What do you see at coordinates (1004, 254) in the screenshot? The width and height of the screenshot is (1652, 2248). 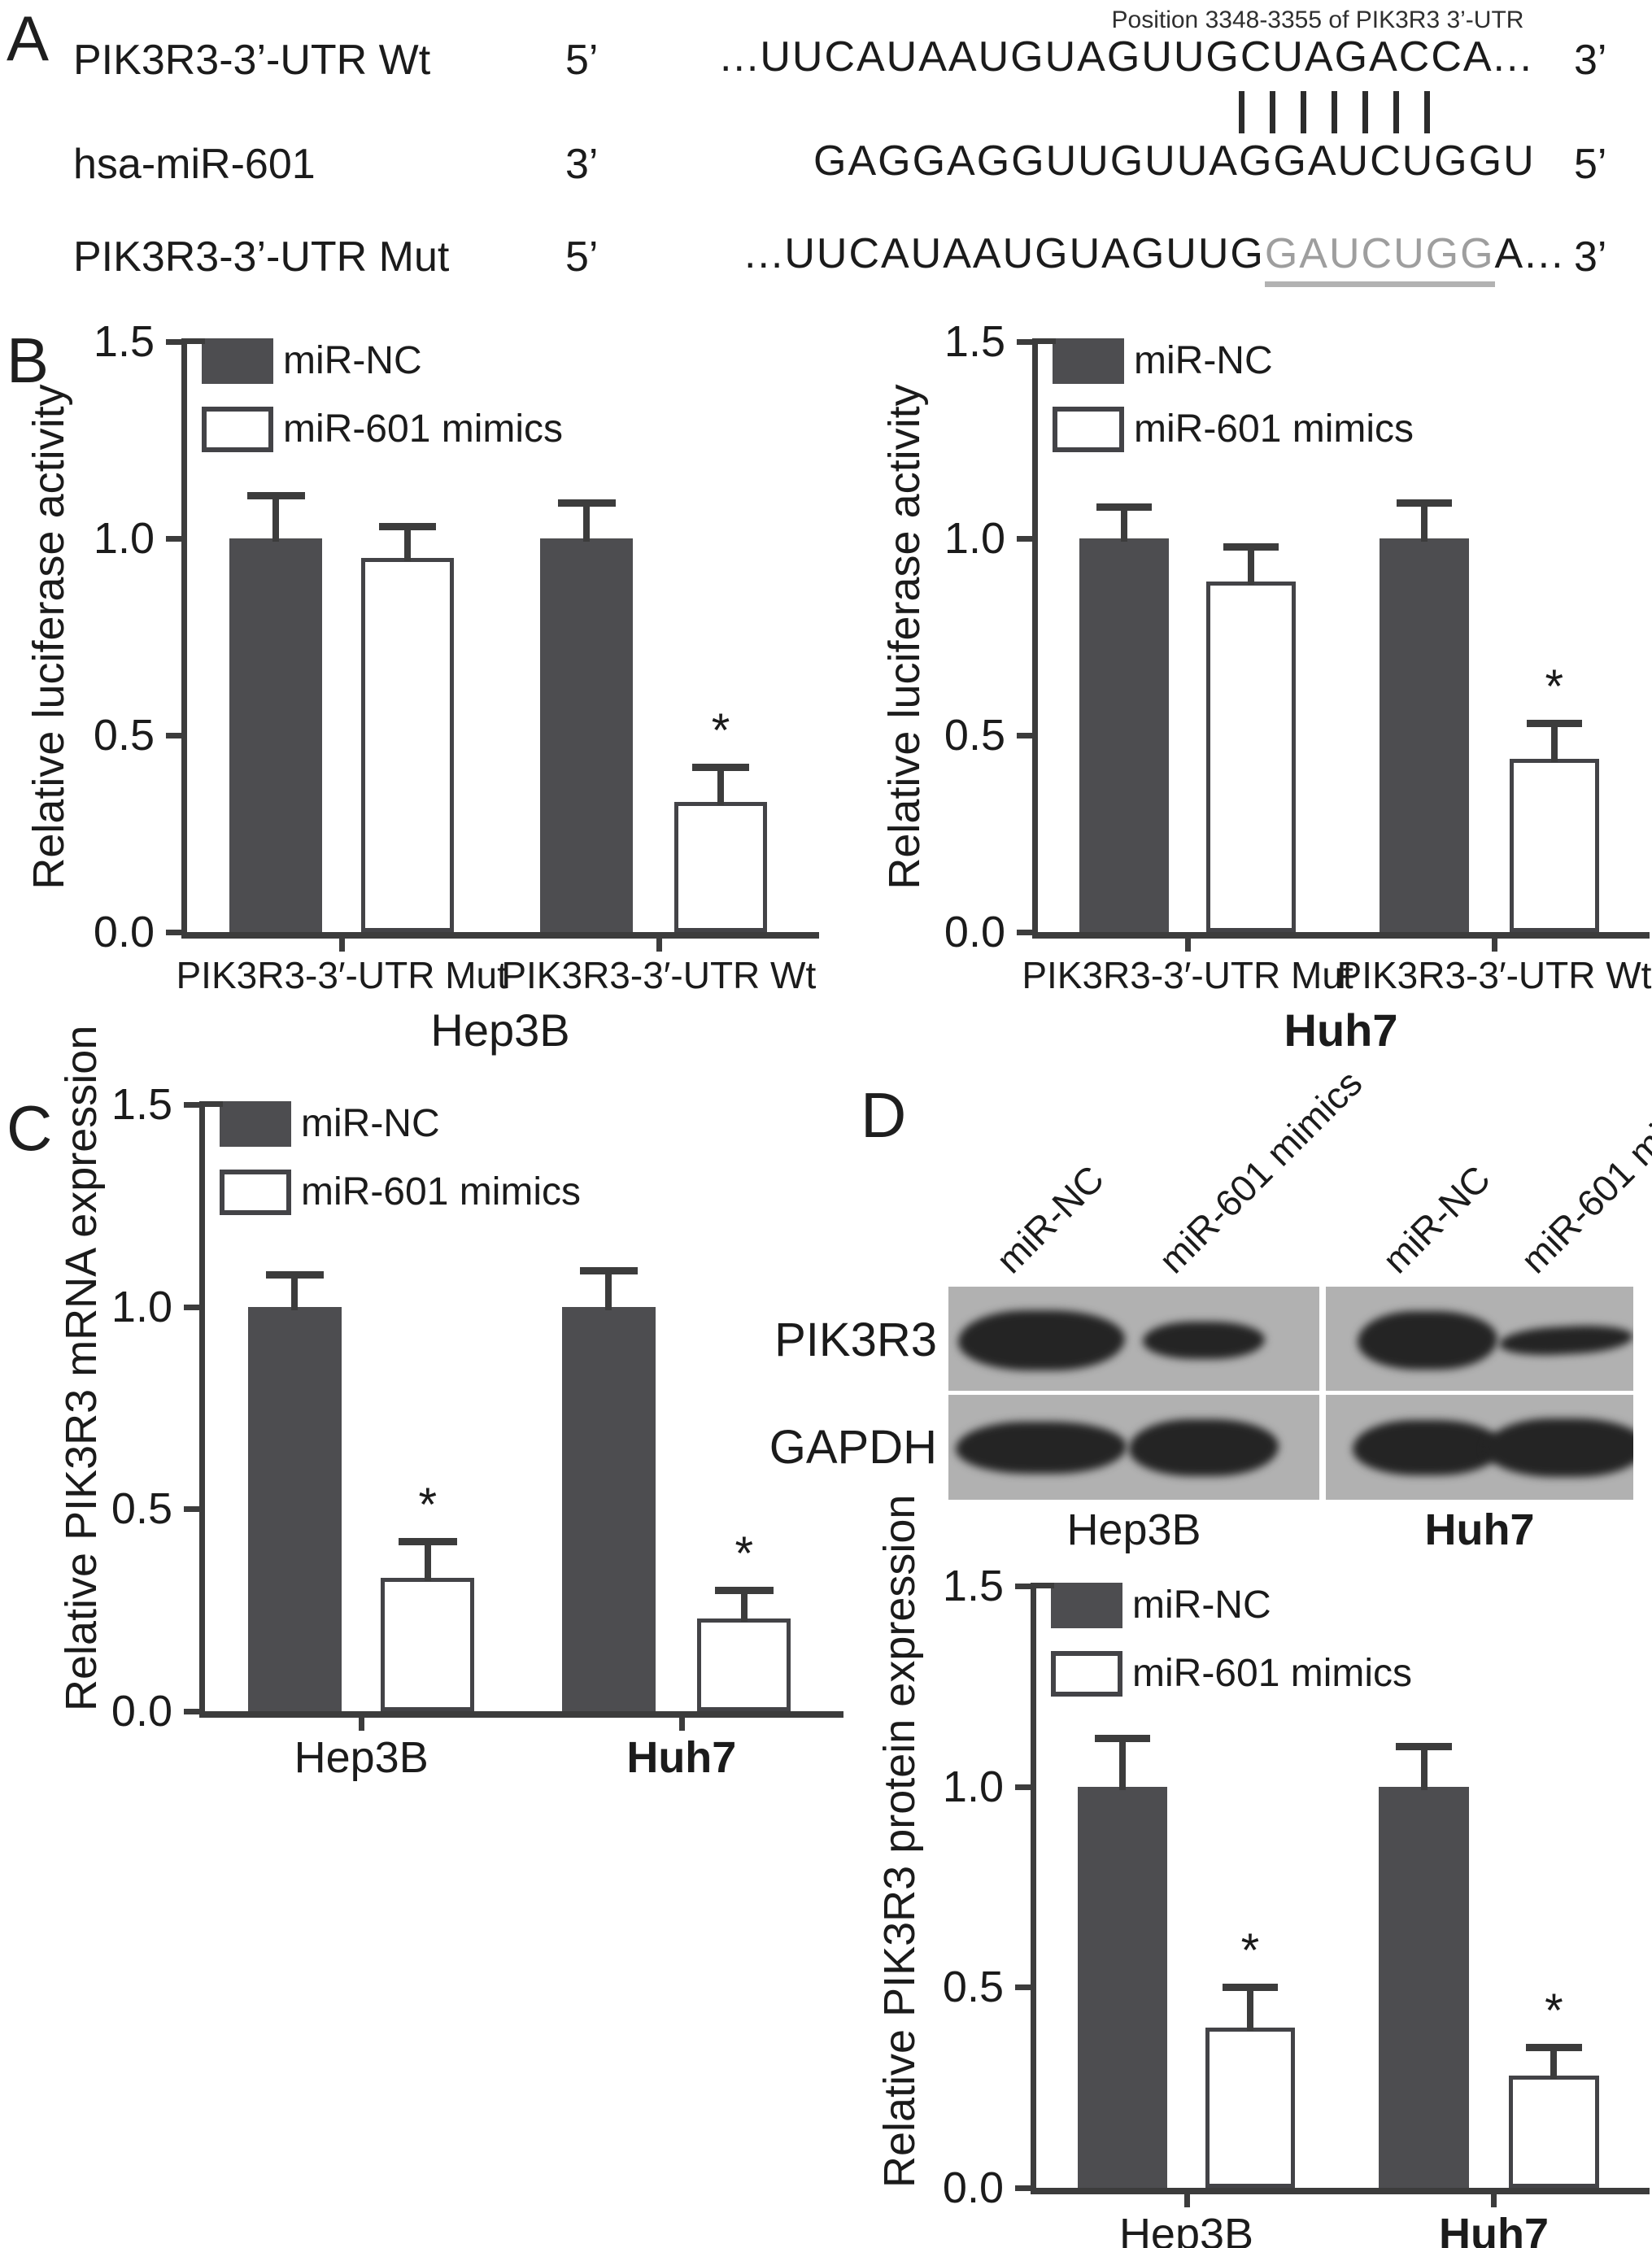 I see `mut-seq-prefix: ...UUCAUAAUGUAGUUG` at bounding box center [1004, 254].